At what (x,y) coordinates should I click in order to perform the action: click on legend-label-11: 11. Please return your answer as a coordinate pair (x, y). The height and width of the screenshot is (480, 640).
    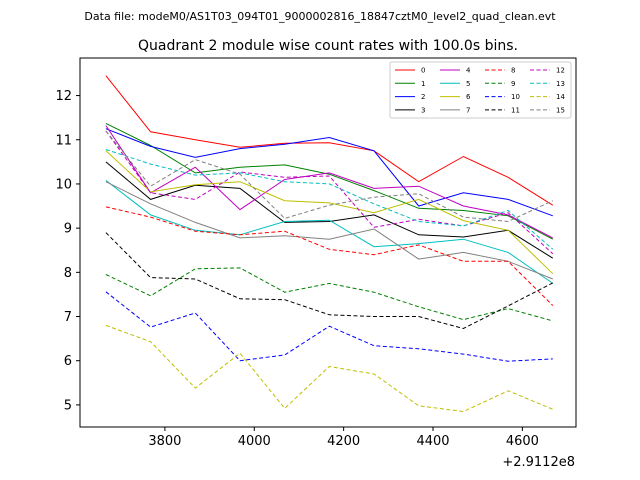
    Looking at the image, I should click on (515, 110).